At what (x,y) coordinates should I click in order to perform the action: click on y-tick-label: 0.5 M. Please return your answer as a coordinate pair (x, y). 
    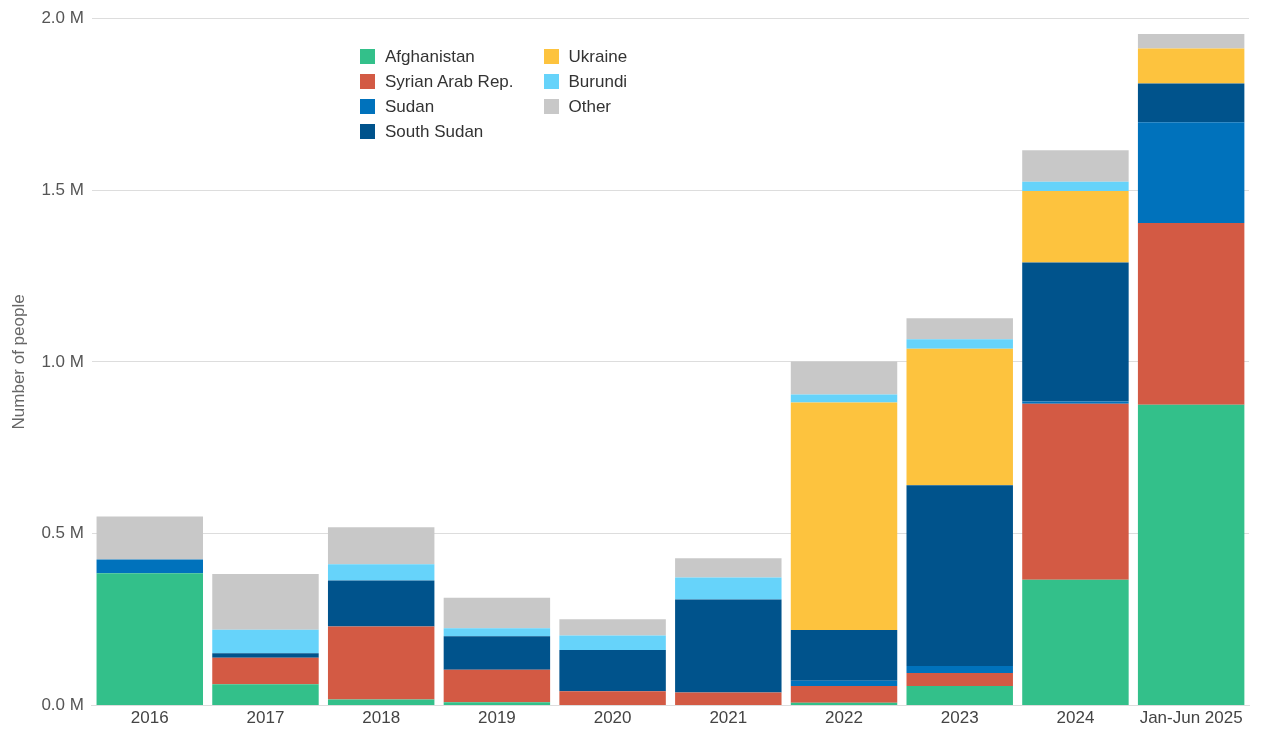
    Looking at the image, I should click on (62, 533).